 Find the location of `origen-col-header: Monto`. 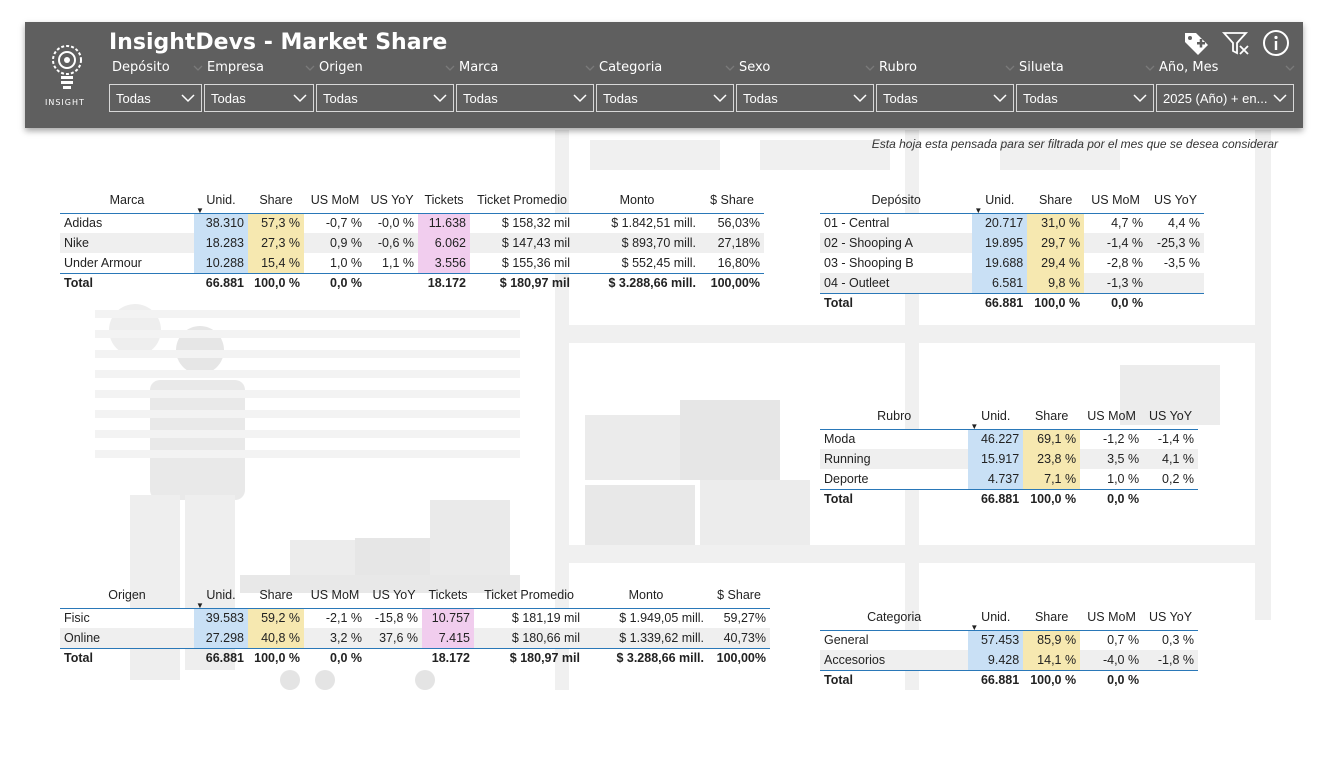

origen-col-header: Monto is located at coordinates (646, 595).